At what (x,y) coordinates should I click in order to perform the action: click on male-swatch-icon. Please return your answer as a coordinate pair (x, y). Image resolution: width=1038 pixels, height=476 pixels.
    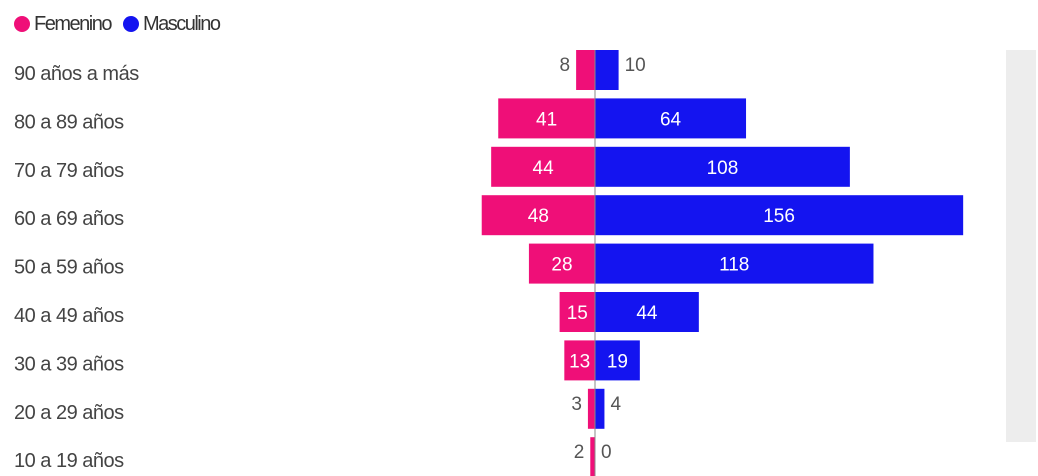
    Looking at the image, I should click on (130, 24).